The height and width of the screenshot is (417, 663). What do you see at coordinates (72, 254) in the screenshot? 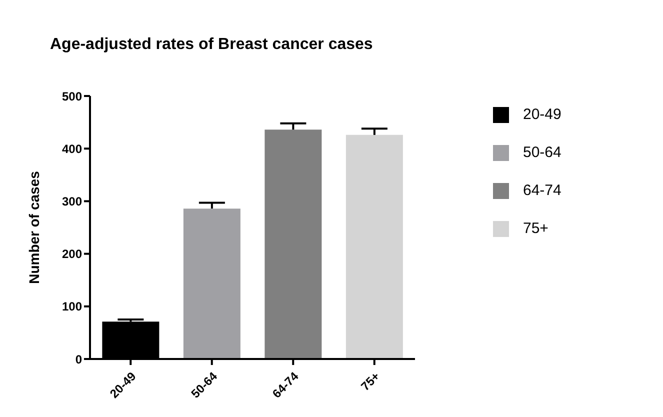
I see `y-tick-label: 200` at bounding box center [72, 254].